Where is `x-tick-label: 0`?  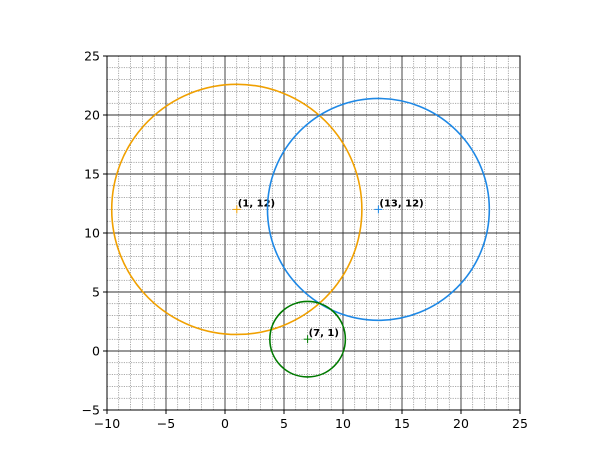 x-tick-label: 0 is located at coordinates (225, 423).